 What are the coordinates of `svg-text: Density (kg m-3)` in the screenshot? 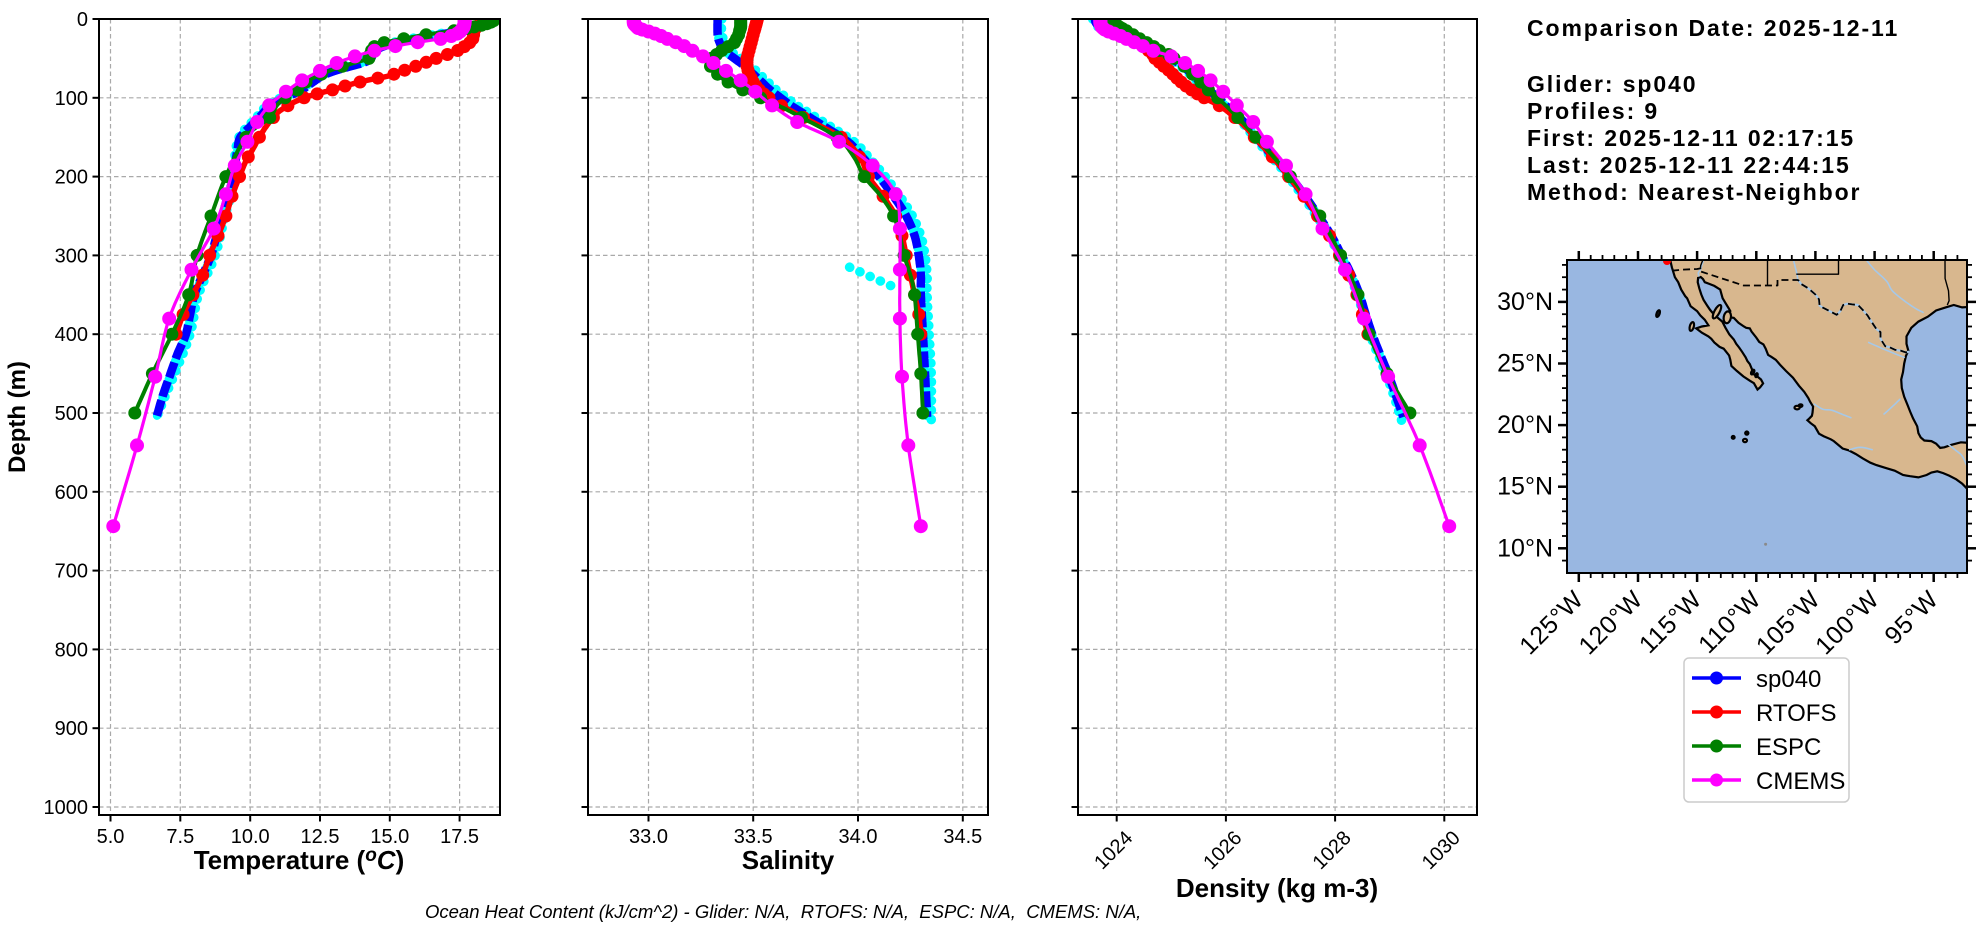 It's located at (1277, 888).